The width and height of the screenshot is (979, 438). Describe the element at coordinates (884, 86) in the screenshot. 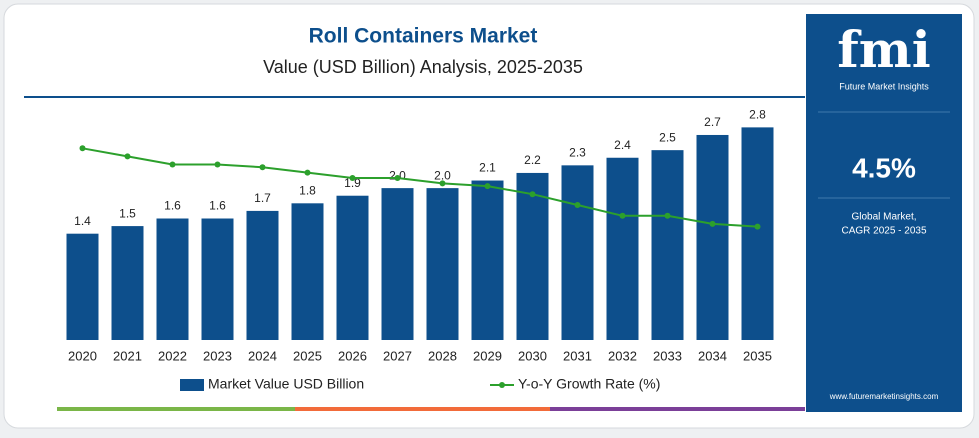

I see `logo-caption: Future Market Insights` at that location.